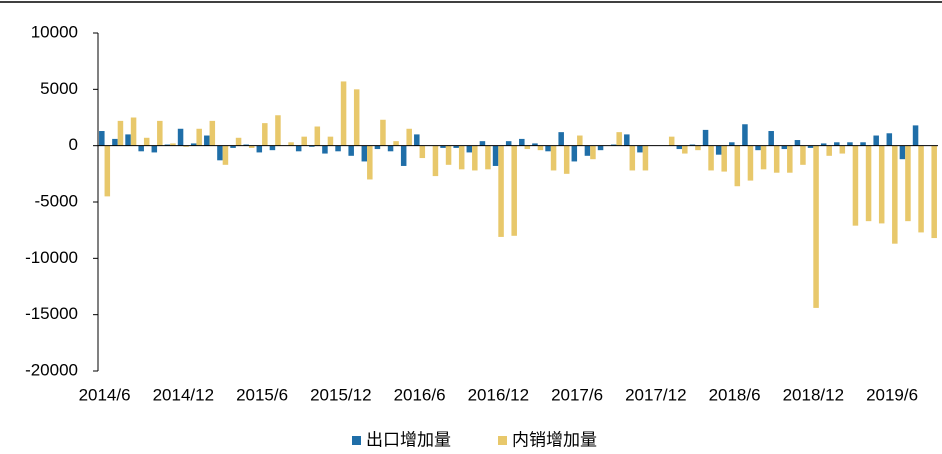  What do you see at coordinates (892, 394) in the screenshot?
I see `x-tick-label: 2019/6` at bounding box center [892, 394].